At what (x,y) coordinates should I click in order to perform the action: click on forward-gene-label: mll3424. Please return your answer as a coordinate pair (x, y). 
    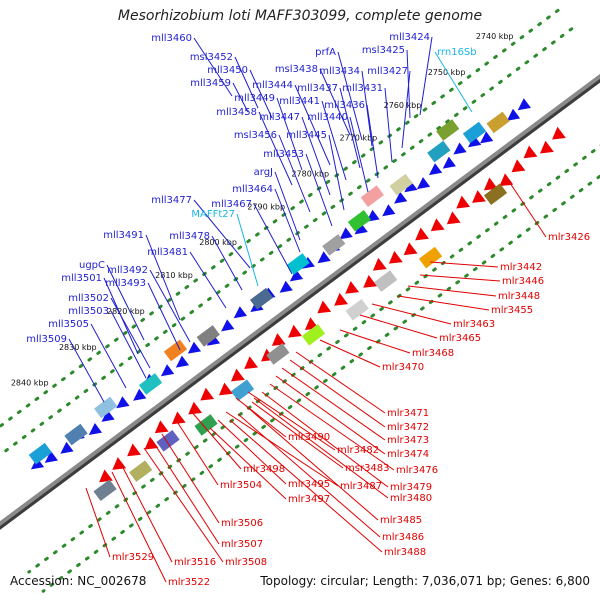
    Looking at the image, I should click on (409, 37).